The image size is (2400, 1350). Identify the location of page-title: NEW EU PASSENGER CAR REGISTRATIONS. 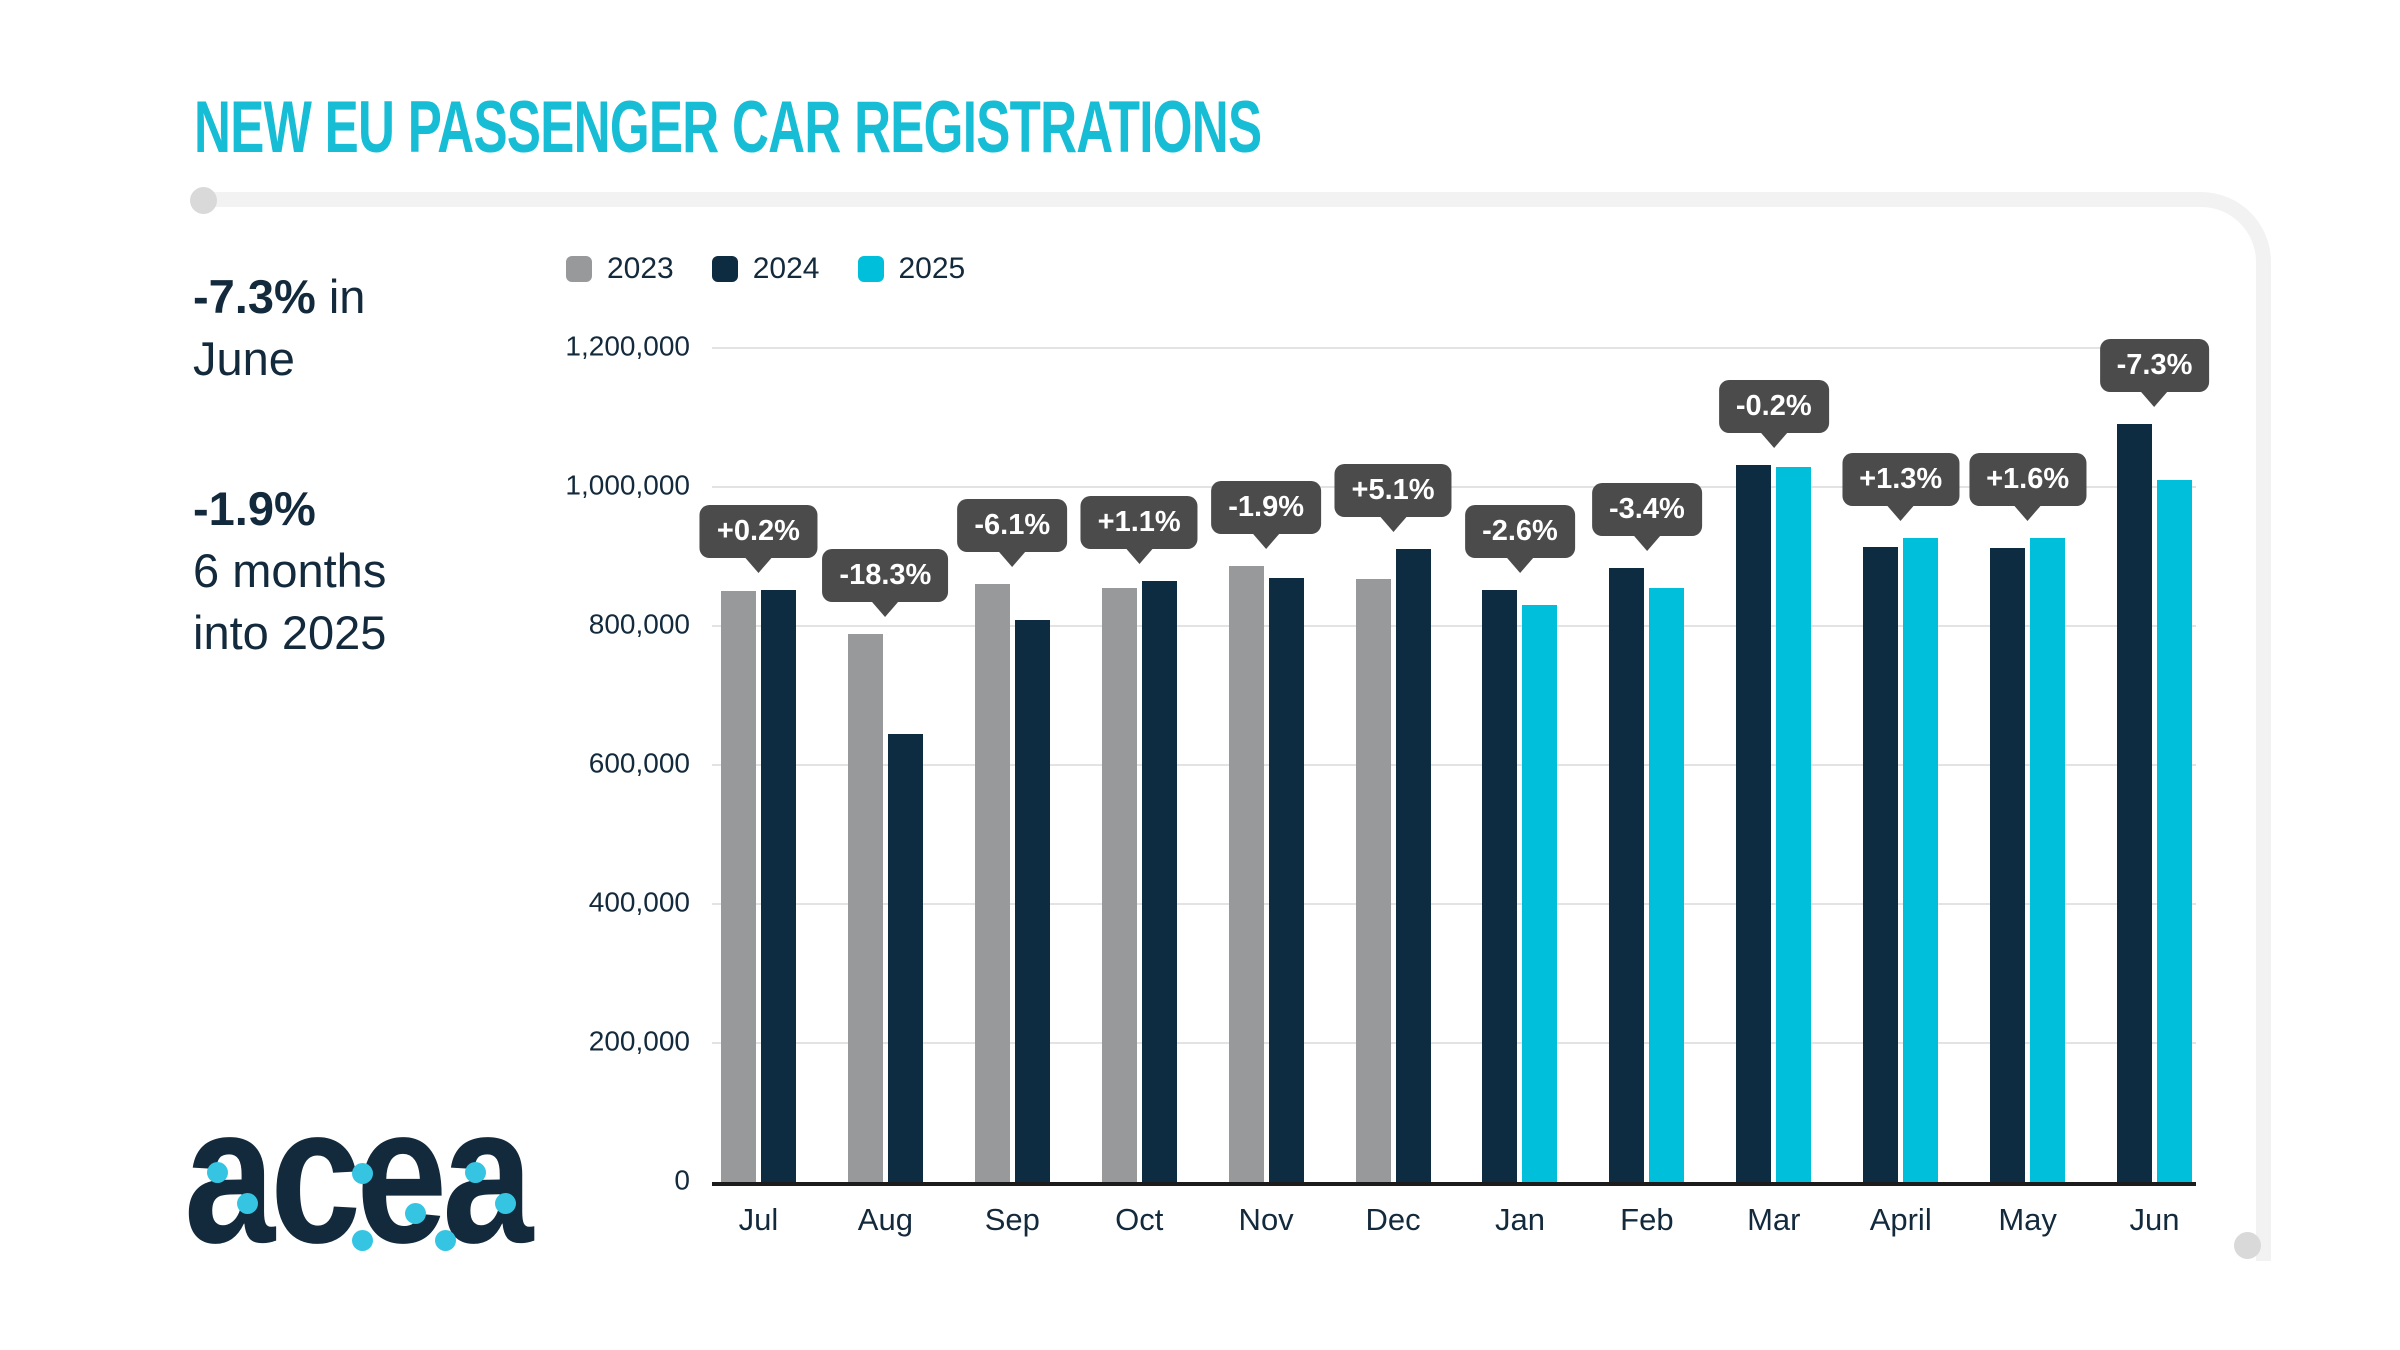
(728, 127).